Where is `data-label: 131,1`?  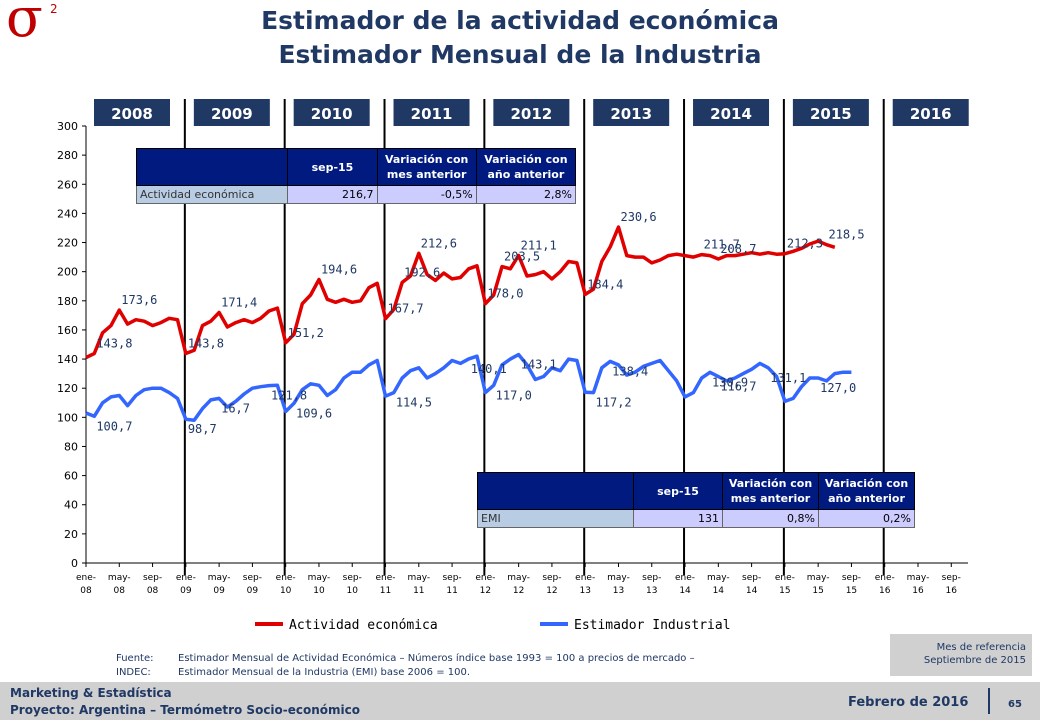 data-label: 131,1 is located at coordinates (788, 378).